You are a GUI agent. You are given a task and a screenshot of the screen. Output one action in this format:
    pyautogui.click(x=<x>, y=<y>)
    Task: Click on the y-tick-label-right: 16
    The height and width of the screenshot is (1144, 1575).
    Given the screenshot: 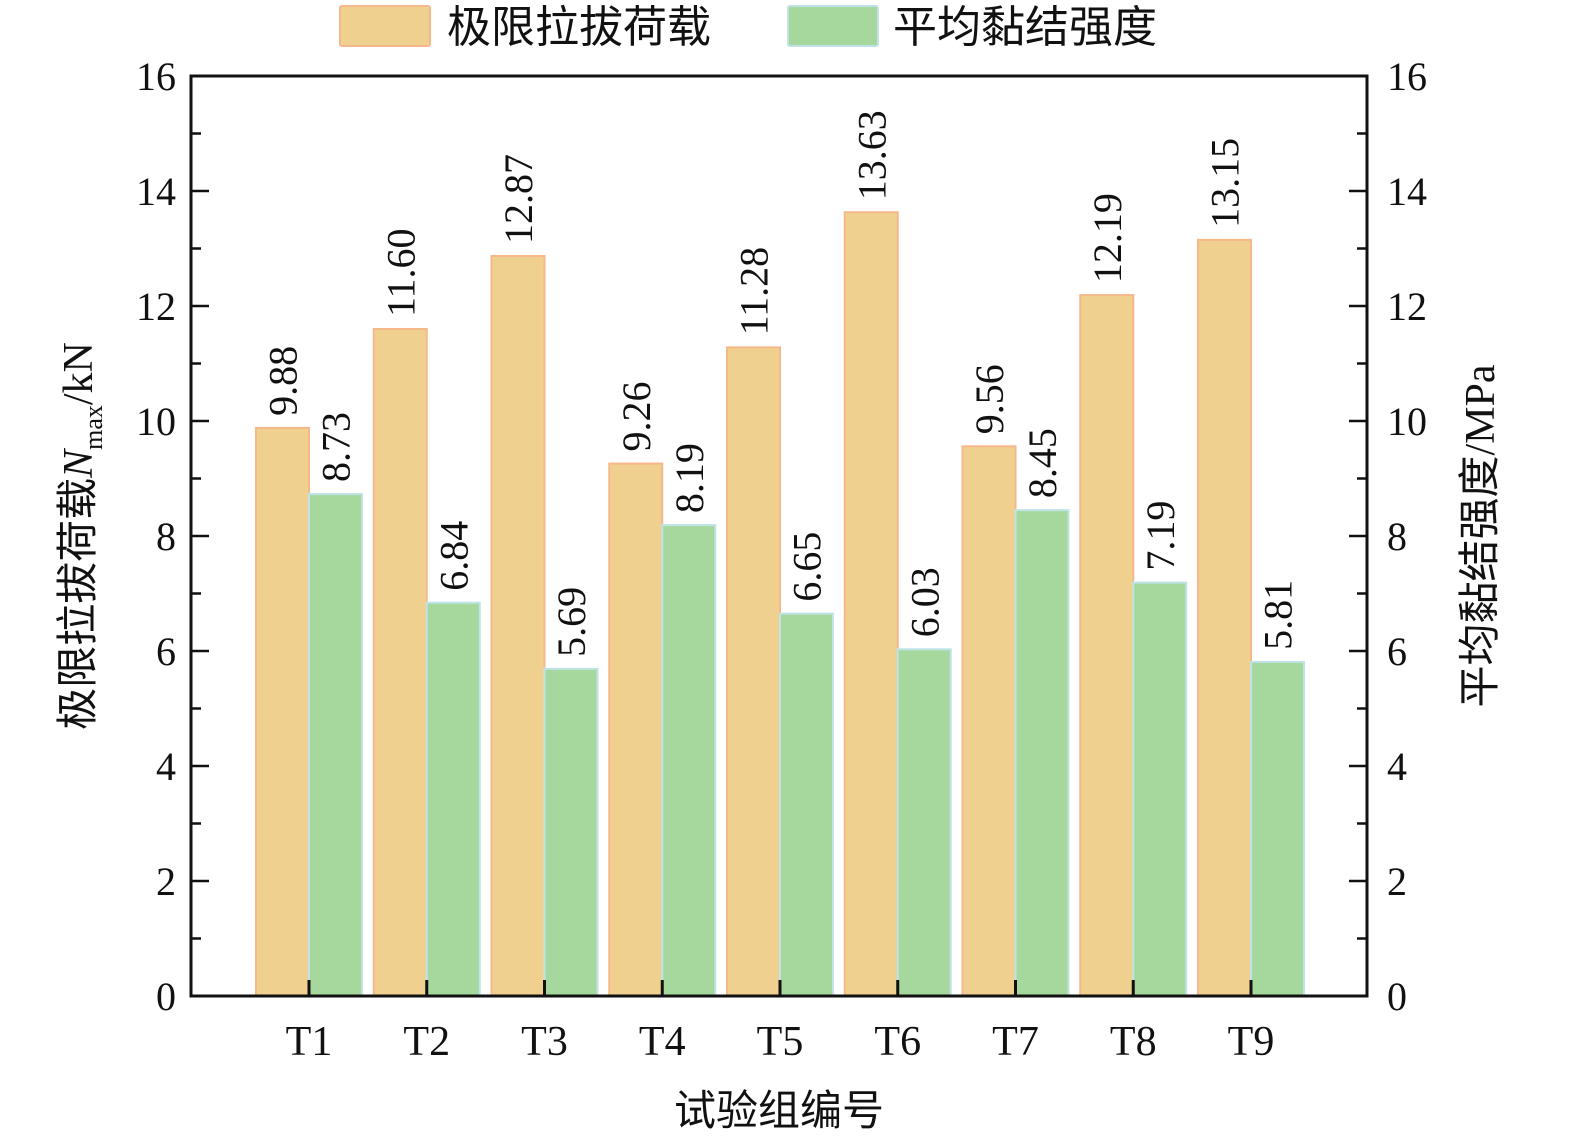 What is the action you would take?
    pyautogui.click(x=1407, y=76)
    